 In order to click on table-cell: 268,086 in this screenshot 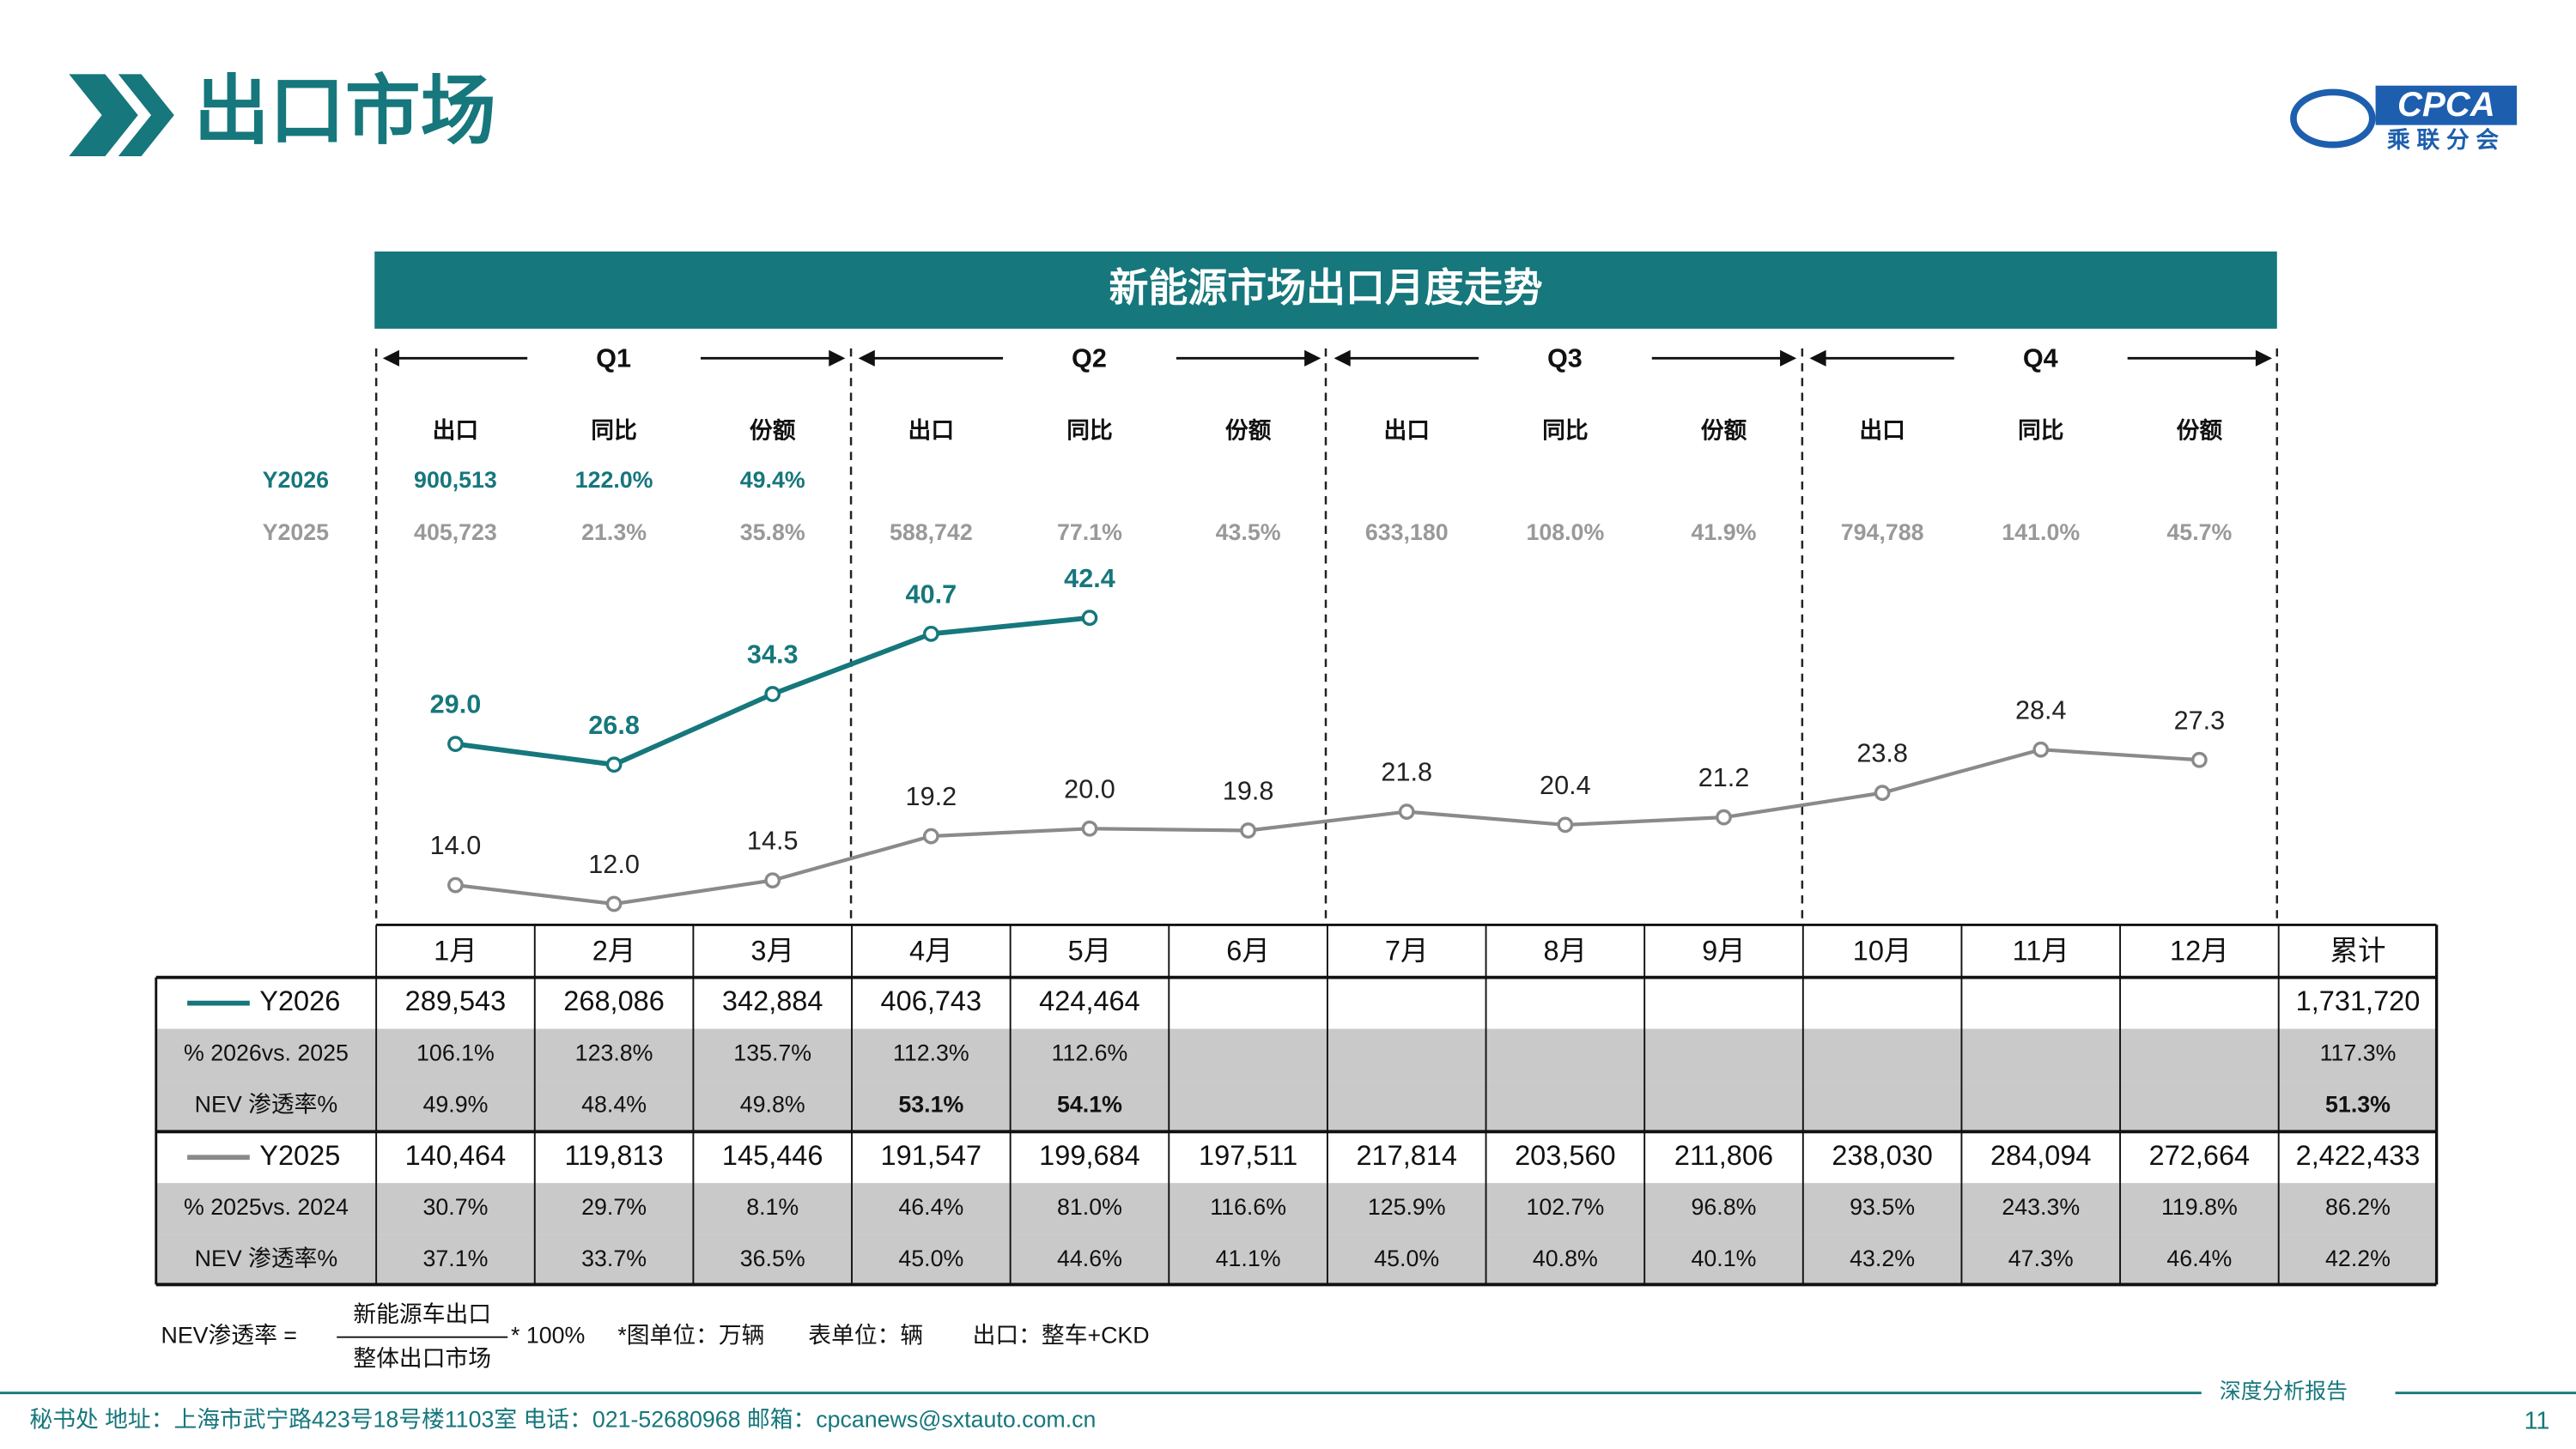, I will do `click(614, 1001)`.